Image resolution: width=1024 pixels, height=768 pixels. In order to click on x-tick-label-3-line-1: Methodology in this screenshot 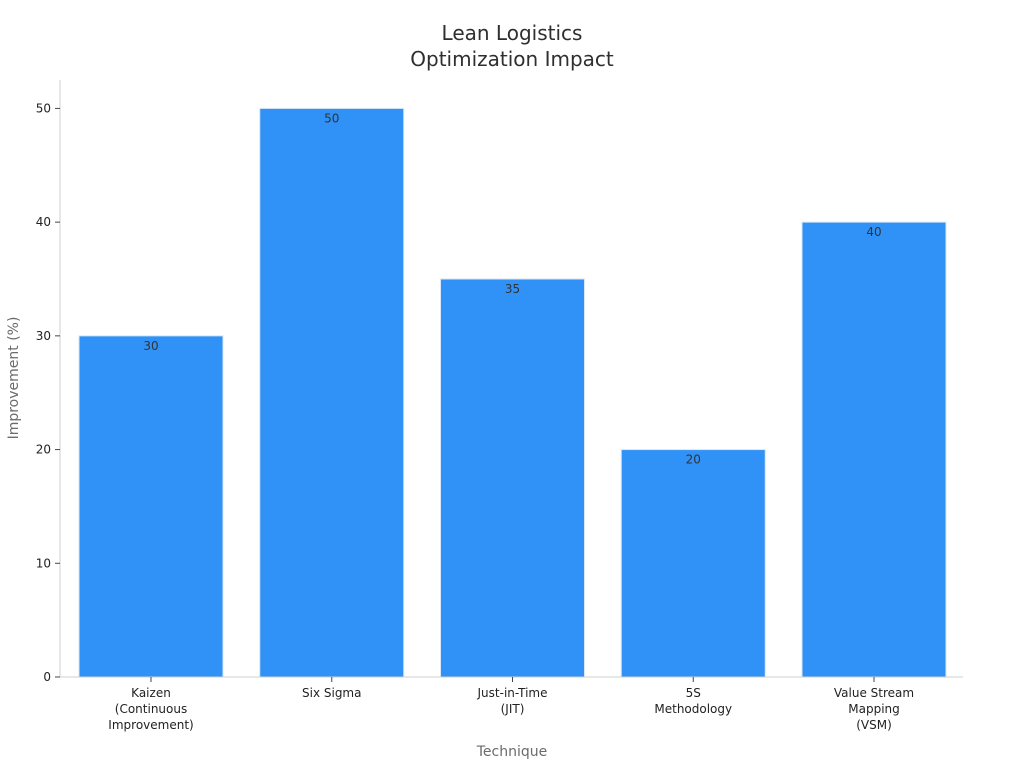, I will do `click(693, 709)`.